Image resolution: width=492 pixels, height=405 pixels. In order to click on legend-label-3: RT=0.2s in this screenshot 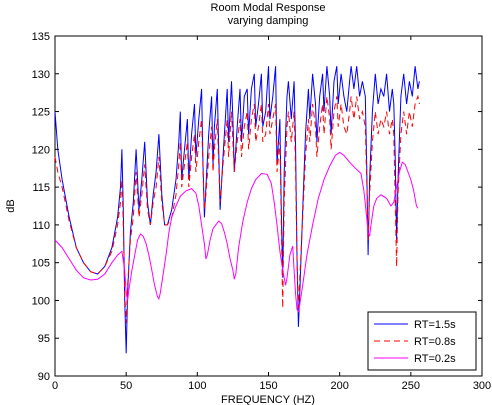, I will do `click(435, 359)`.